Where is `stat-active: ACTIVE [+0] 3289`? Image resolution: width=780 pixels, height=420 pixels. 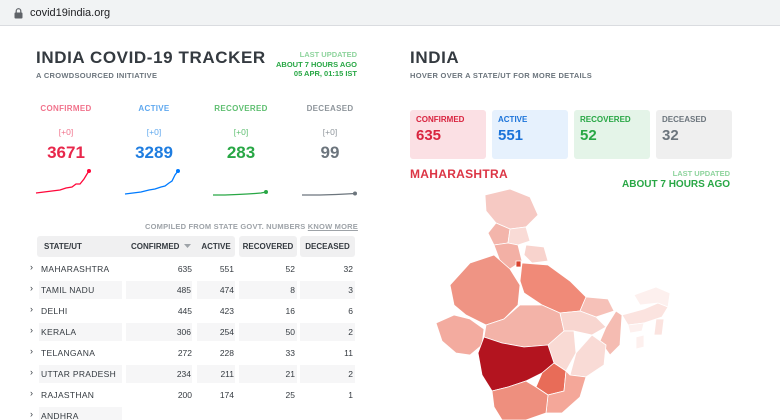
stat-active: ACTIVE [+0] 3289 is located at coordinates (154, 133).